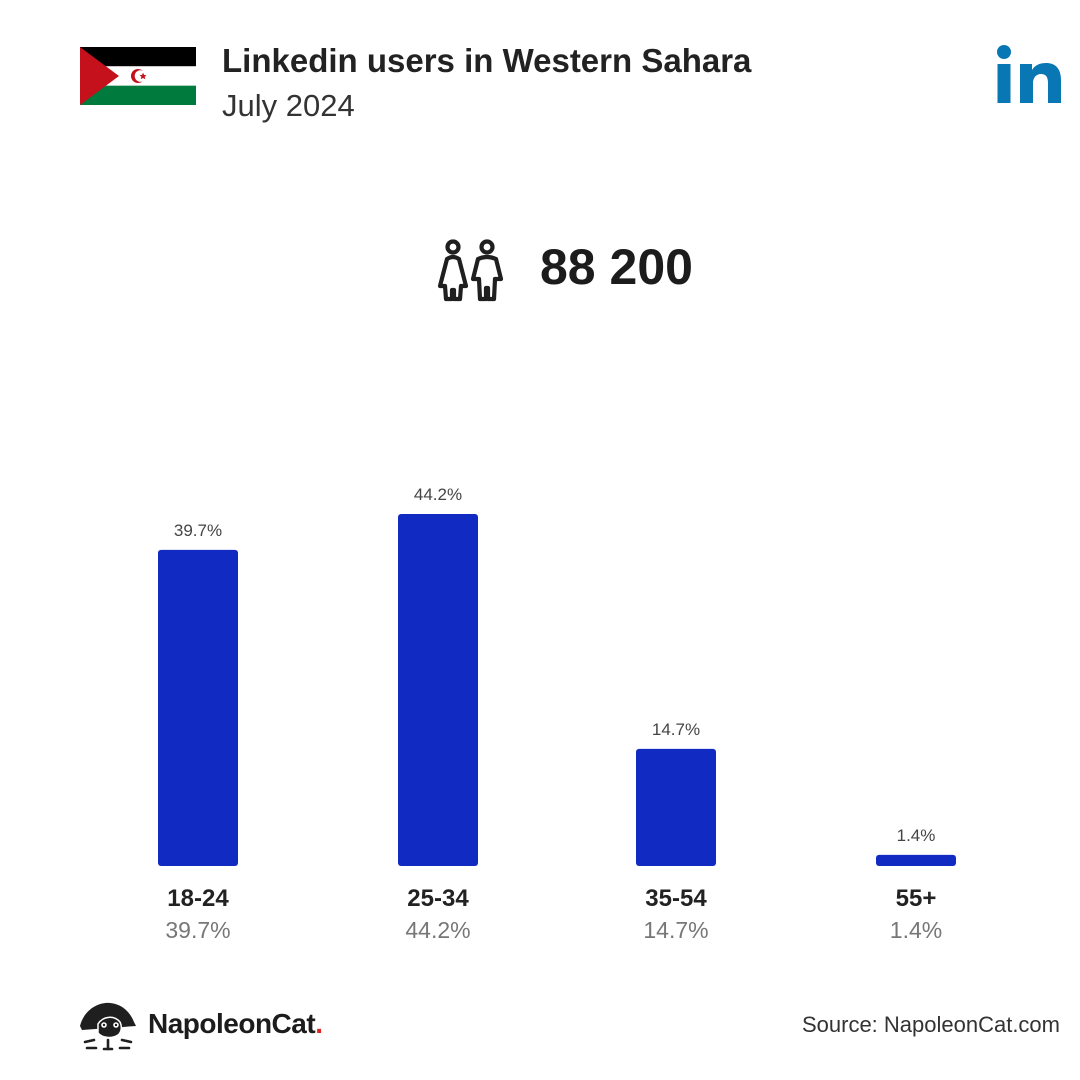 The image size is (1080, 1080). What do you see at coordinates (288, 105) in the screenshot?
I see `page-subtitle: July 2024` at bounding box center [288, 105].